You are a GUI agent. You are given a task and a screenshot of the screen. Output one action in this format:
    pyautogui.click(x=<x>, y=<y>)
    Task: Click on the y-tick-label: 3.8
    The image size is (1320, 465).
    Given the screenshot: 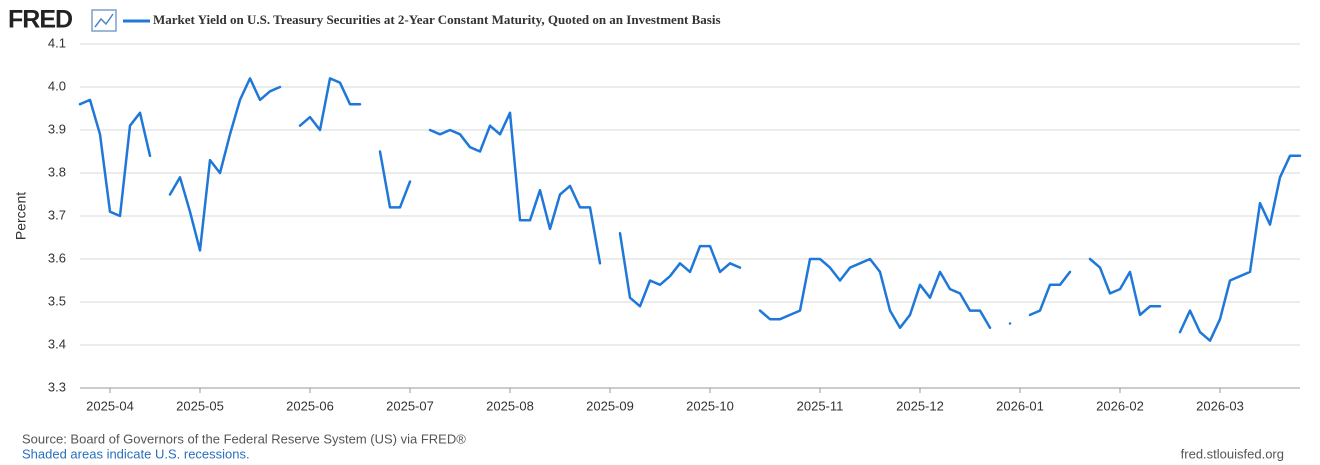 What is the action you would take?
    pyautogui.click(x=57, y=171)
    